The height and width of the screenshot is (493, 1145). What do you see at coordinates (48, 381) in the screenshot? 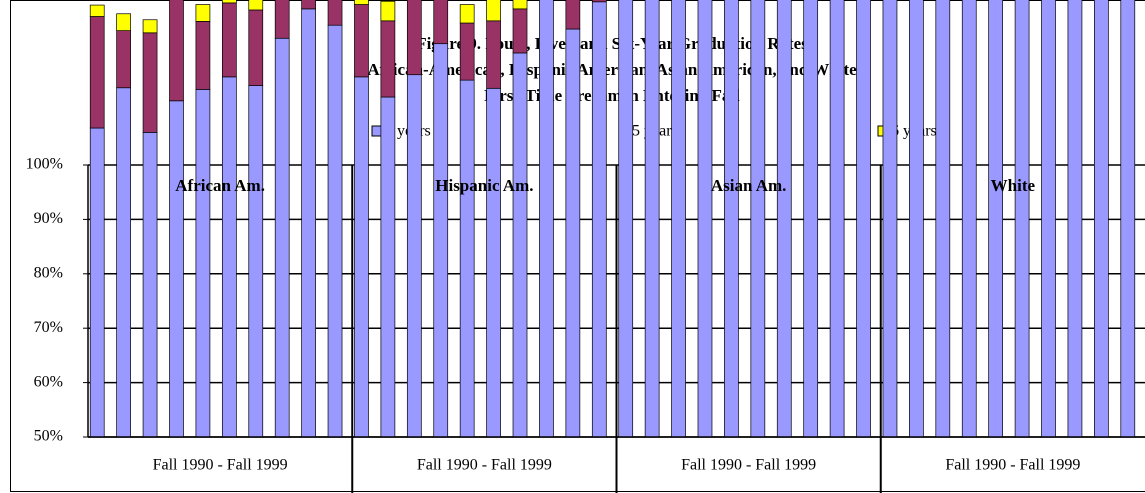
I see `y-tick-label: 60%` at bounding box center [48, 381].